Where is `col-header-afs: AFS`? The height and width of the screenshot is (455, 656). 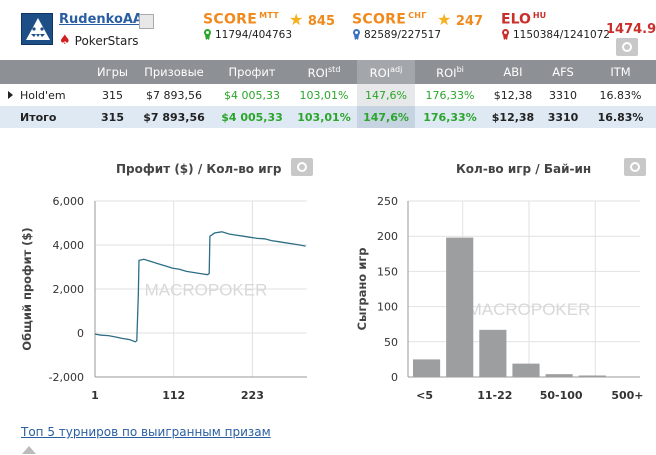
col-header-afs: AFS is located at coordinates (563, 72).